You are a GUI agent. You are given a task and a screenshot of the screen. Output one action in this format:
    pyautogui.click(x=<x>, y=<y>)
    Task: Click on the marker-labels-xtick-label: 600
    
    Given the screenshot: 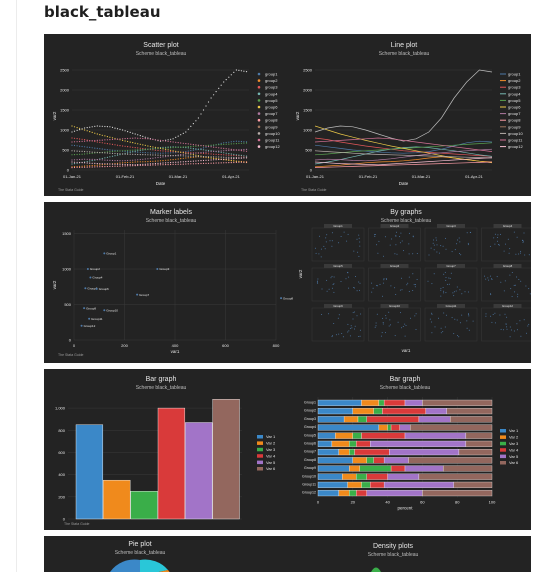 What is the action you would take?
    pyautogui.click(x=225, y=345)
    